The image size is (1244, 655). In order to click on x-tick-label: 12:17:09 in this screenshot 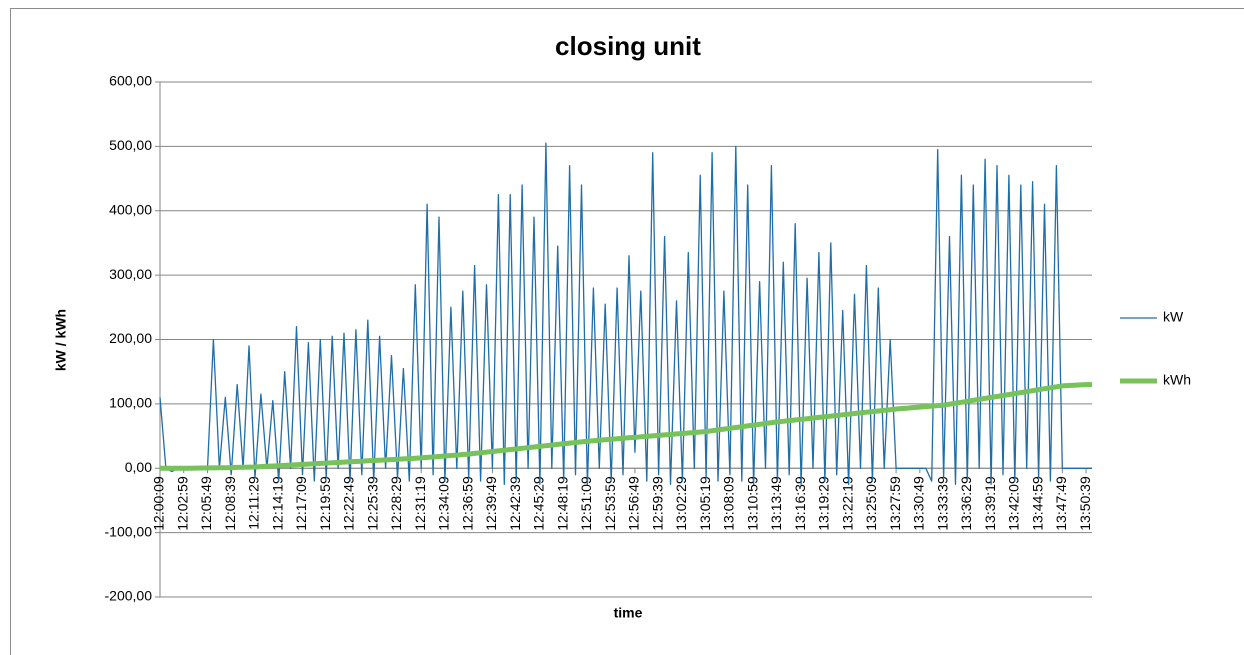, I will do `click(301, 503)`.